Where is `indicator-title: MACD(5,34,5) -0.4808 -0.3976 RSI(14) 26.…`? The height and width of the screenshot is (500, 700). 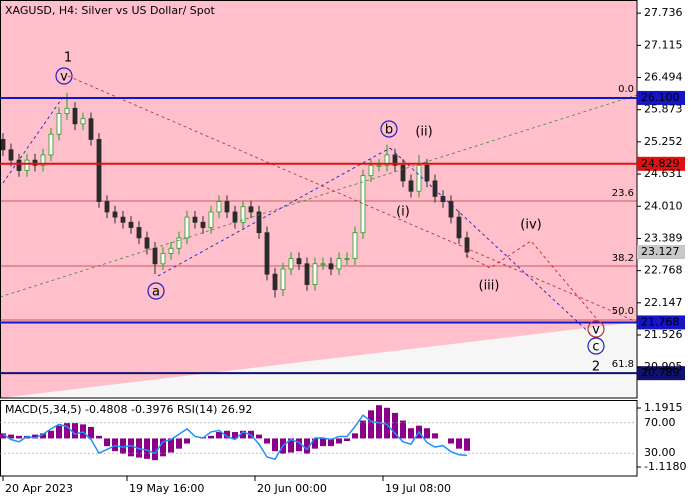
indicator-title: MACD(5,34,5) -0.4808 -0.3976 RSI(14) 26.… is located at coordinates (128, 409).